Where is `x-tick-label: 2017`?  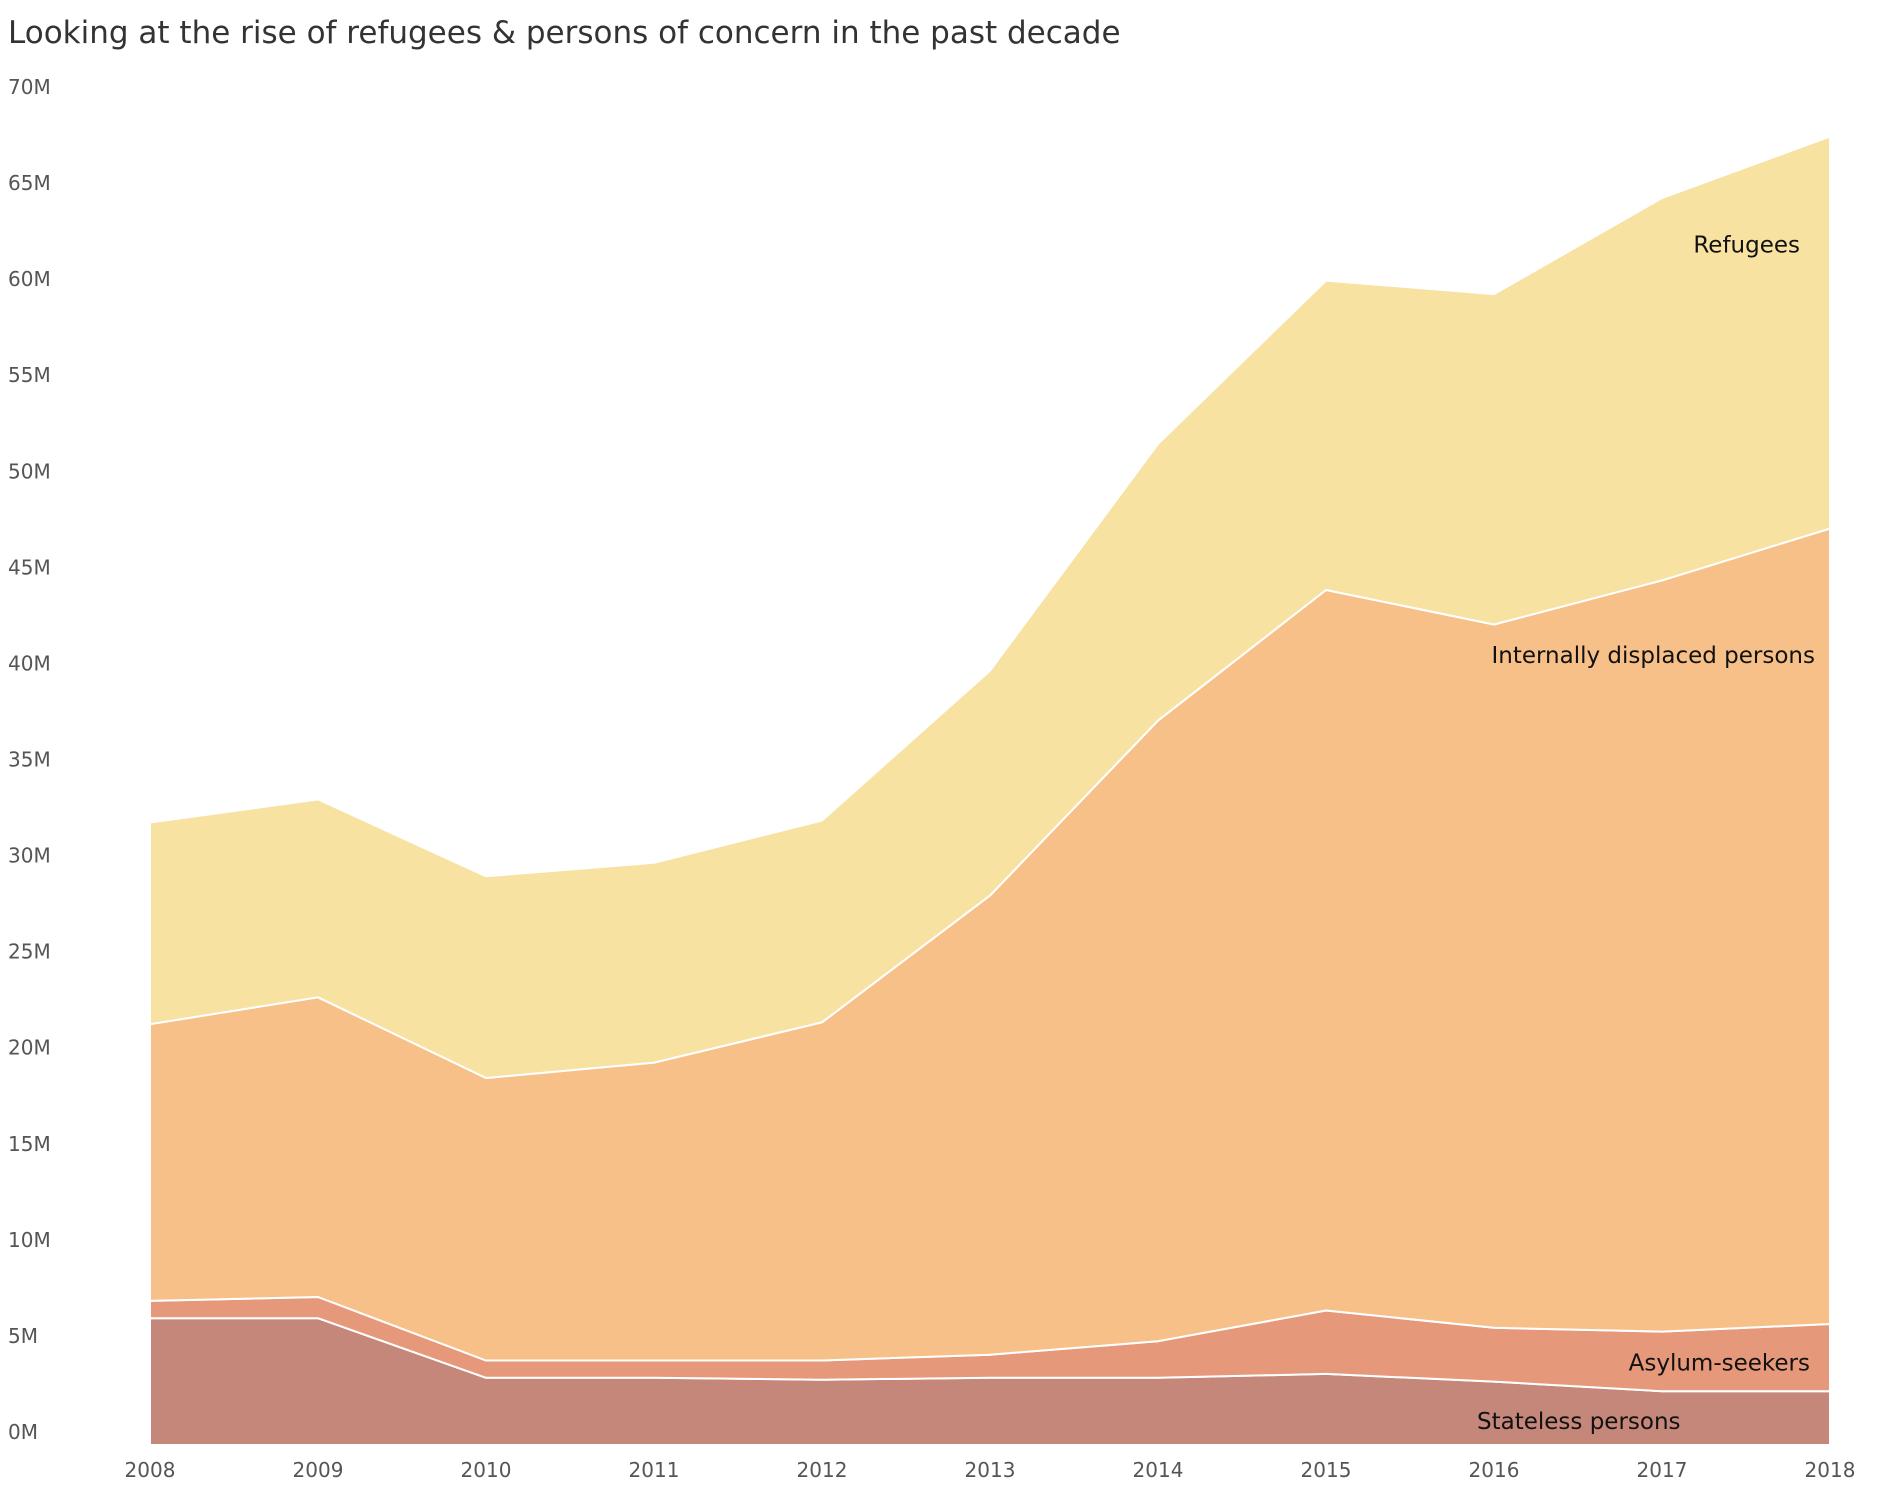
x-tick-label: 2017 is located at coordinates (1662, 1470).